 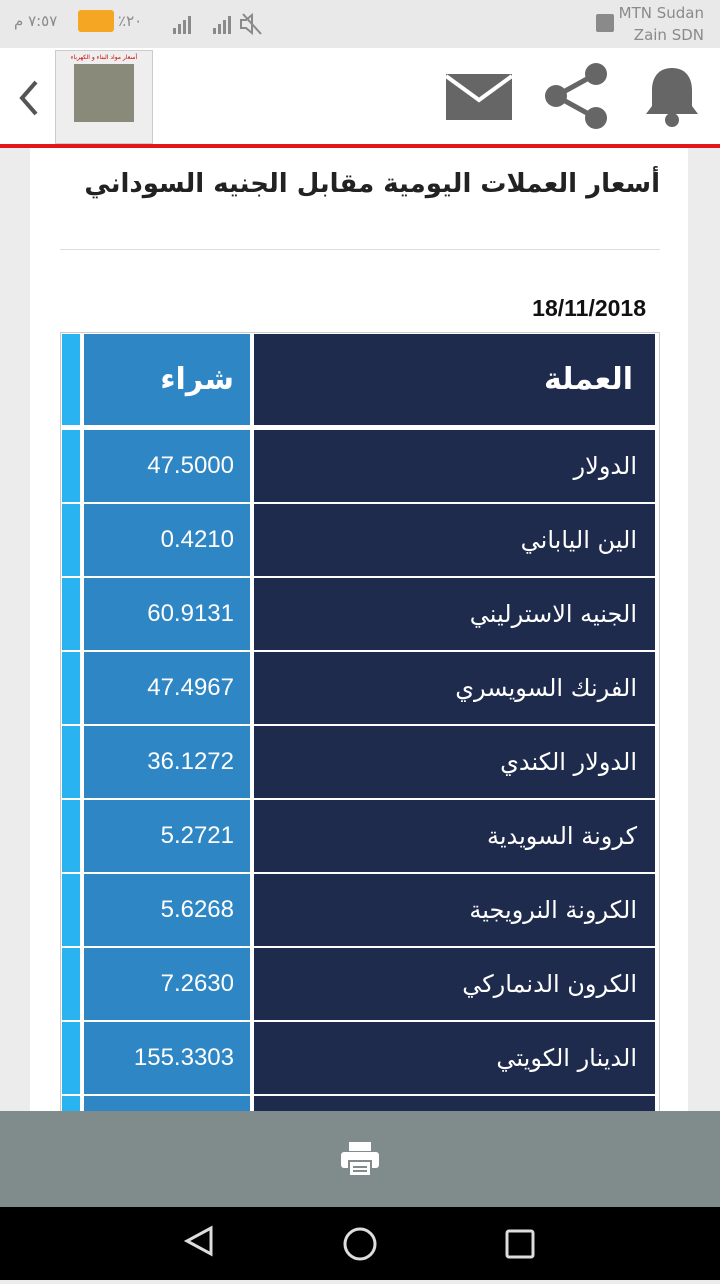 What do you see at coordinates (454, 614) in the screenshot?
I see `currency-name: الجنيه الاسترليني` at bounding box center [454, 614].